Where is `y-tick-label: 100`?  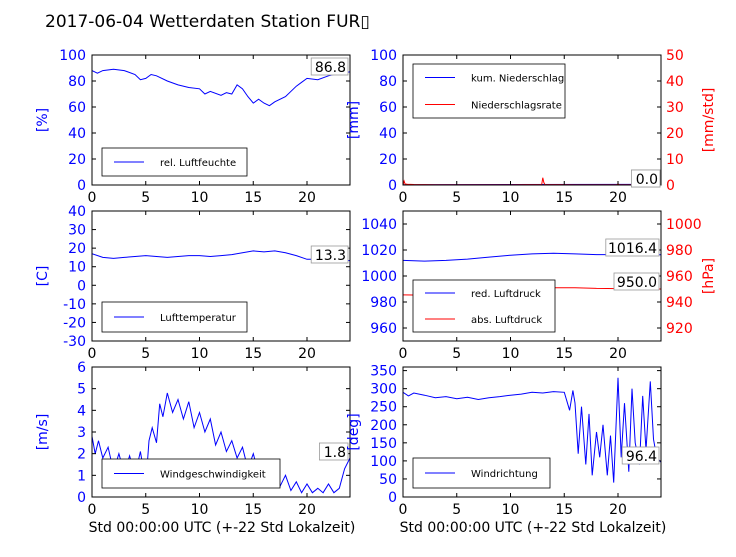
y-tick-label: 100 is located at coordinates (383, 56).